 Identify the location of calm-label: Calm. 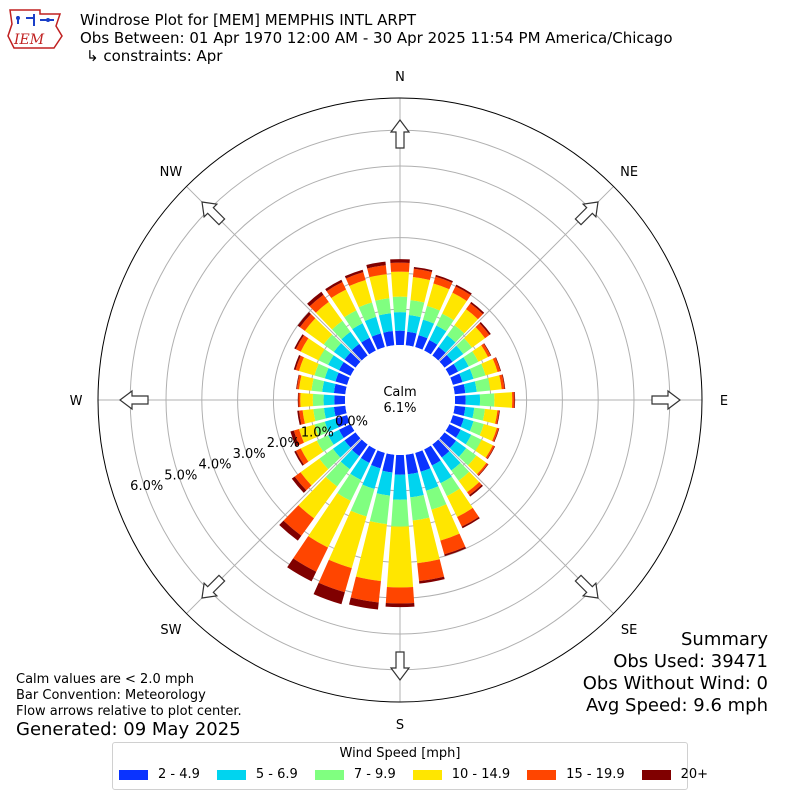
(399, 392).